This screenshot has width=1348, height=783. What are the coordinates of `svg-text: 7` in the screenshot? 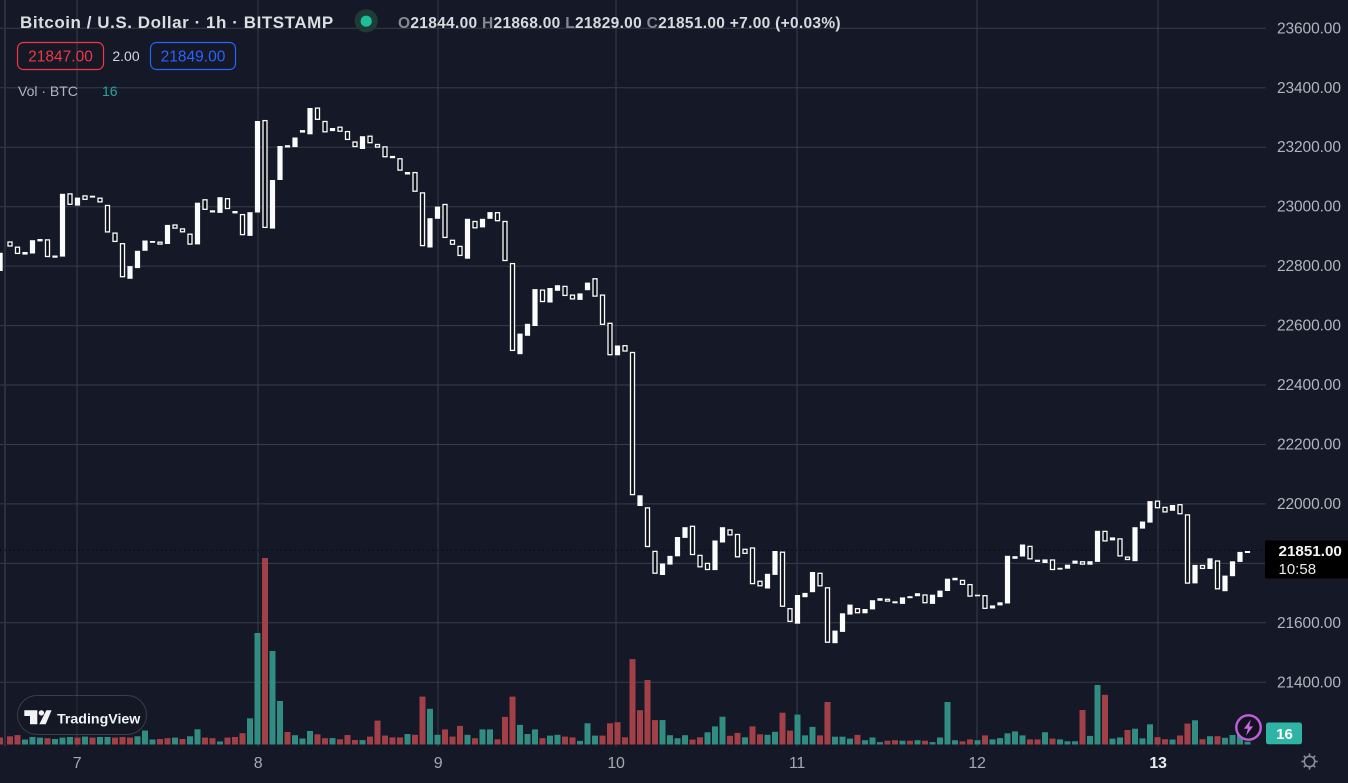 It's located at (77, 763).